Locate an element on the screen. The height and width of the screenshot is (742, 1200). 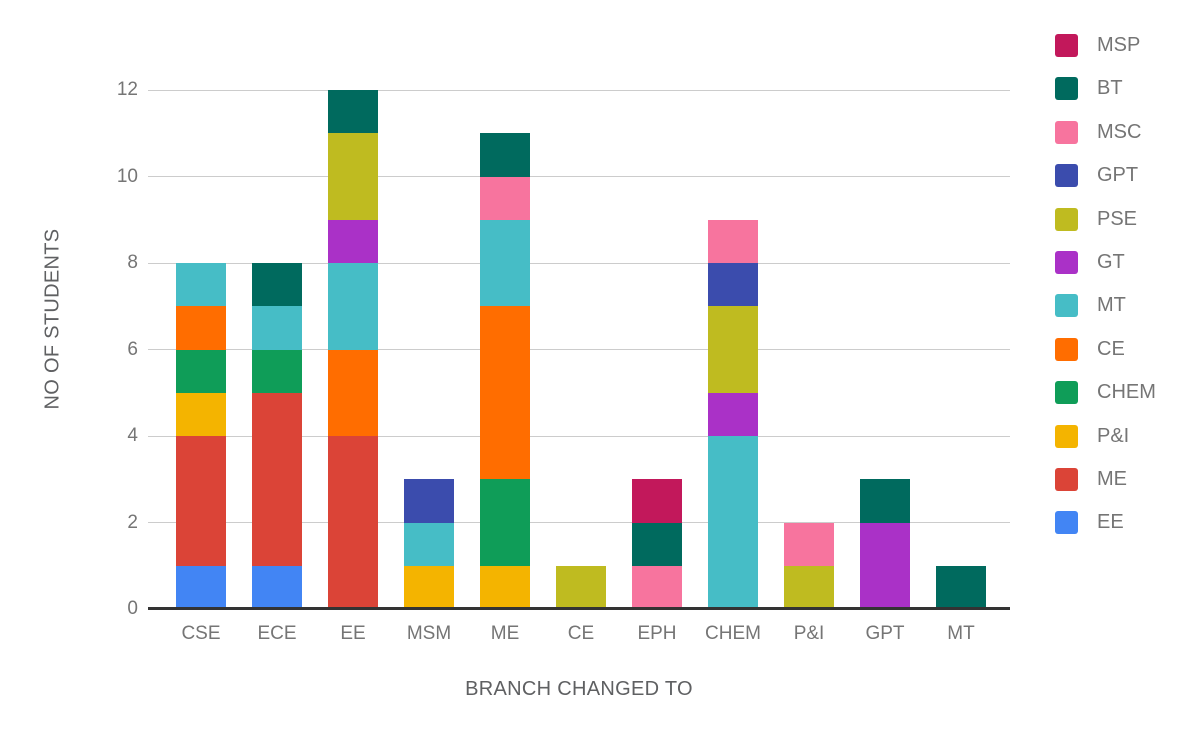
bar-segment-CSE-P&I is located at coordinates (201, 414).